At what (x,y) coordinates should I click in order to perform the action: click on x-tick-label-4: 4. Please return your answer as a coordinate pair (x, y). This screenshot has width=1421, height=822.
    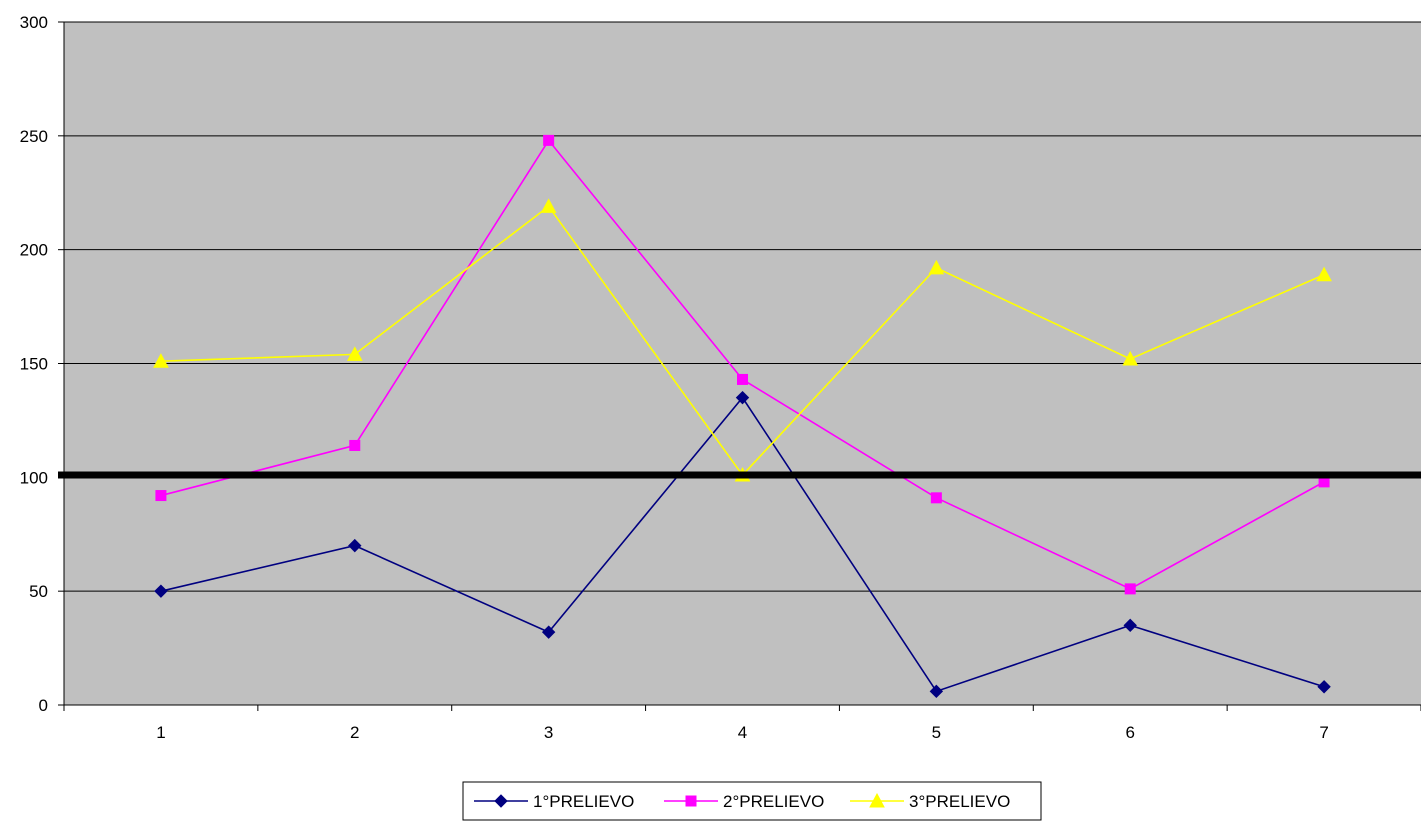
    Looking at the image, I should click on (742, 732).